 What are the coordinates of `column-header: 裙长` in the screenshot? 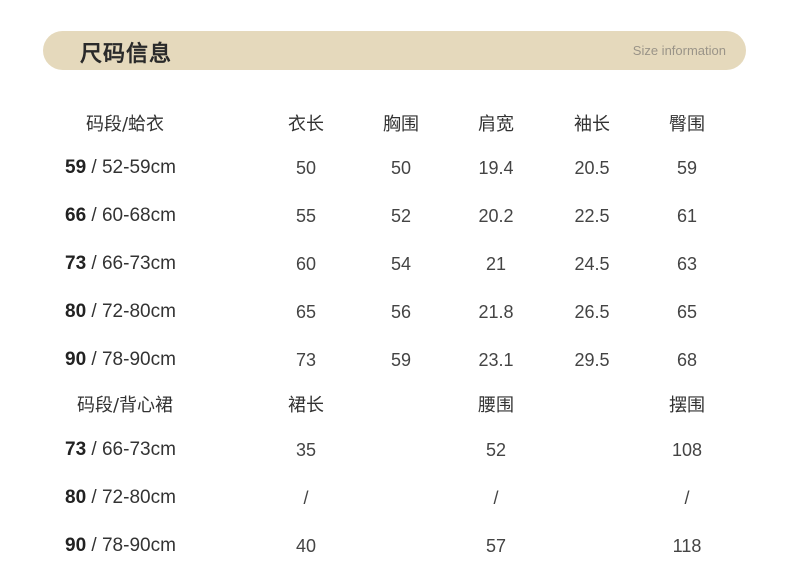 It's located at (306, 405).